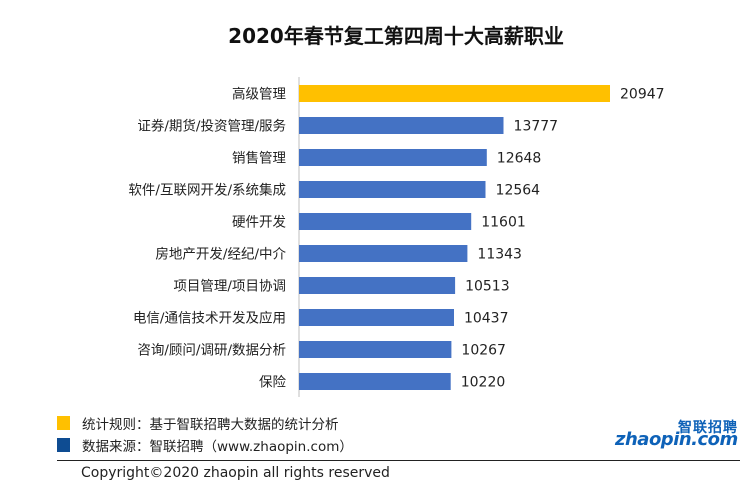 Image resolution: width=747 pixels, height=490 pixels. What do you see at coordinates (398, 460) in the screenshot?
I see `footer-divider` at bounding box center [398, 460].